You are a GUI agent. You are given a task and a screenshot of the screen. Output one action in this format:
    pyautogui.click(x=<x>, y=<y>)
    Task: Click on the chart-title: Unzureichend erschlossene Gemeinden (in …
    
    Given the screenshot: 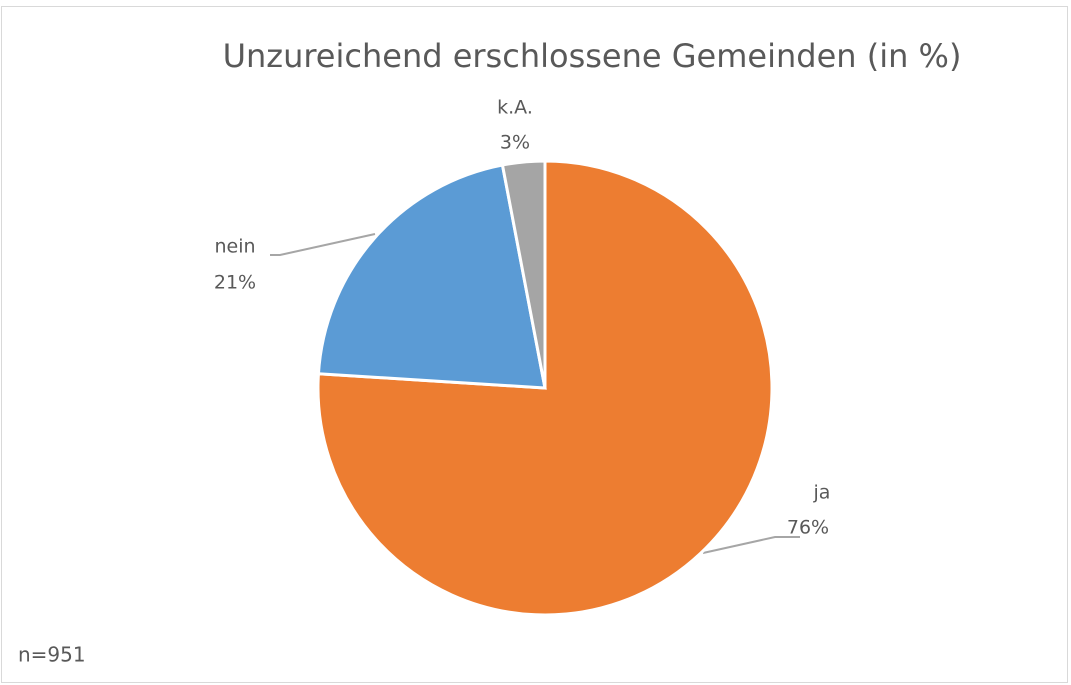 What is the action you would take?
    pyautogui.click(x=592, y=56)
    